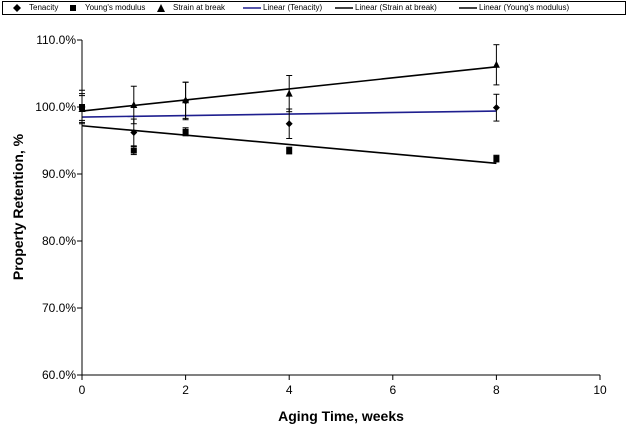 Image resolution: width=630 pixels, height=426 pixels. Describe the element at coordinates (59, 308) in the screenshot. I see `y-tick-label: 70.0%` at that location.